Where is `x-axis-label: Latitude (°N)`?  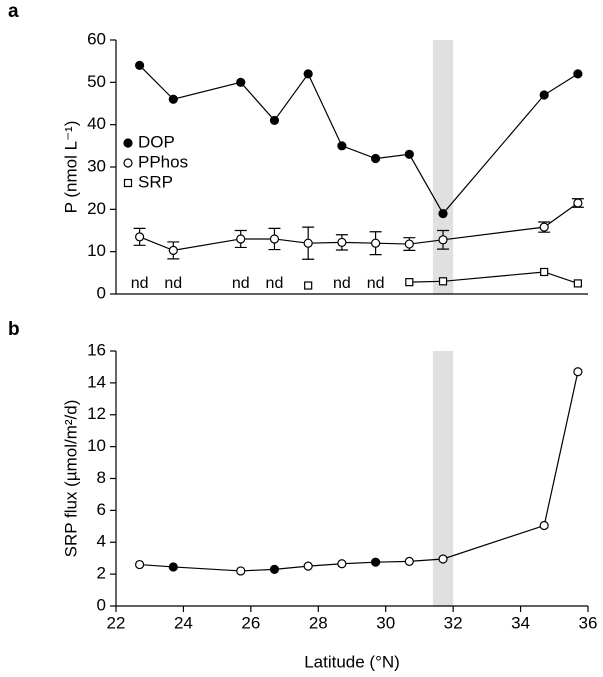
x-axis-label: Latitude (°N) is located at coordinates (352, 661).